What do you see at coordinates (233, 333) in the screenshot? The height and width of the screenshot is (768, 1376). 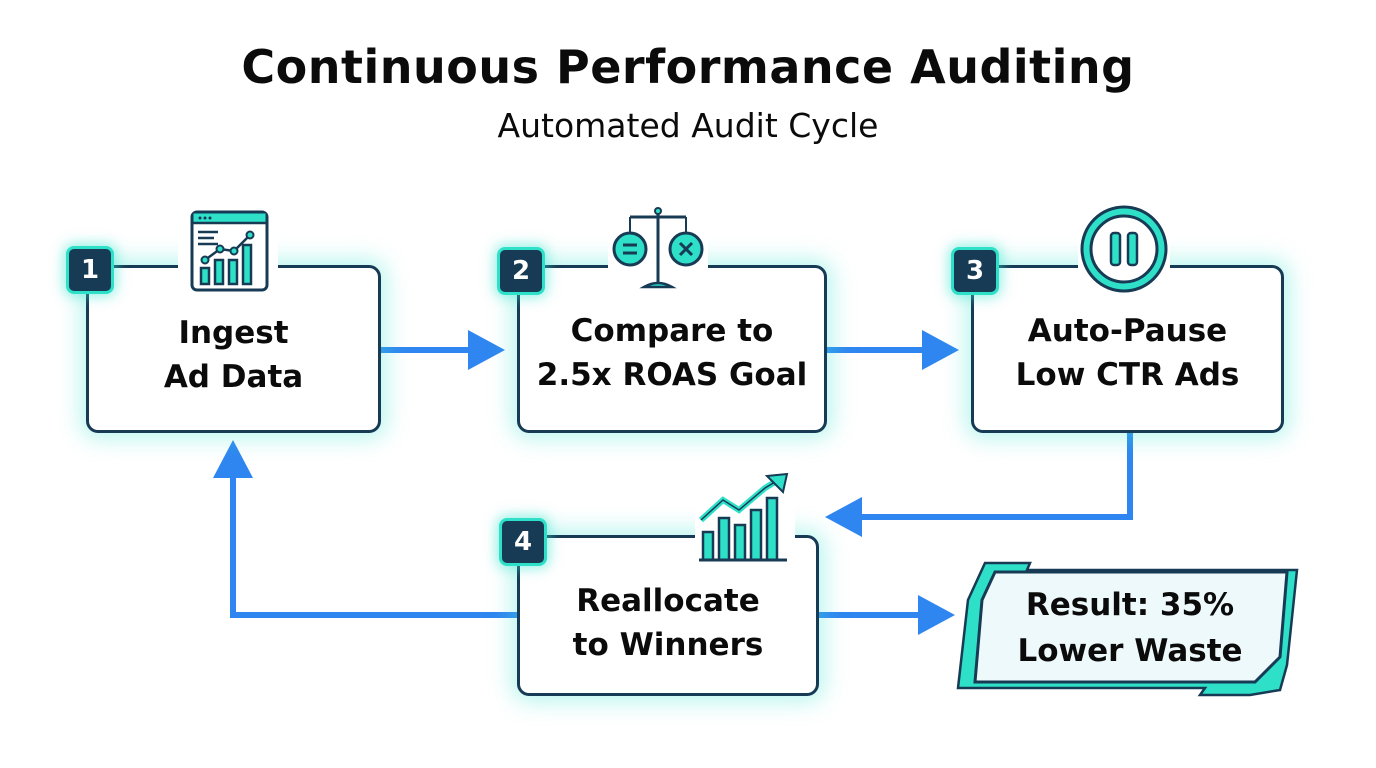 I see `step-1-label-line1: Ingest` at bounding box center [233, 333].